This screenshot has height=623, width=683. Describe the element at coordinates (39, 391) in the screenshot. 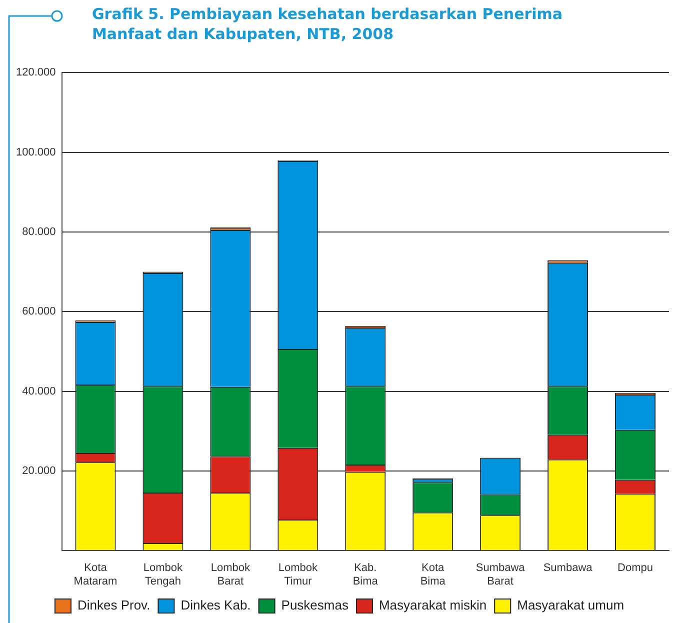

I see `y-tick-label: 40.000` at that location.